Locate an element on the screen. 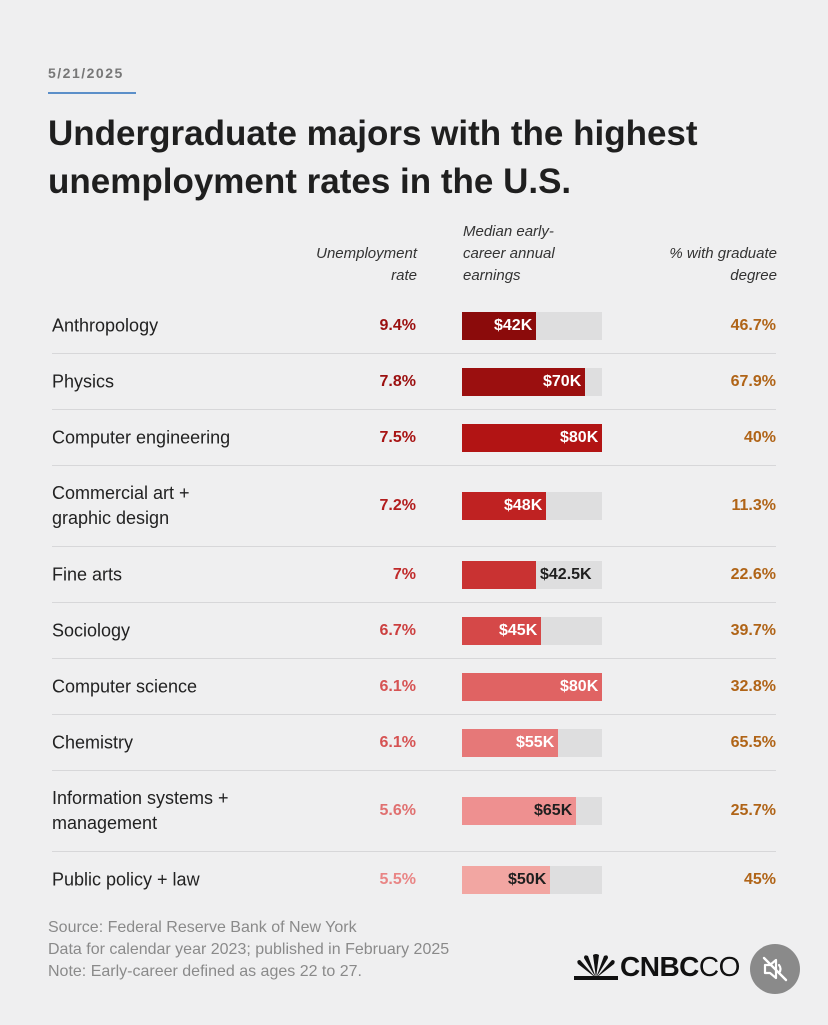  earnings-bar-track: $42.5K is located at coordinates (532, 574).